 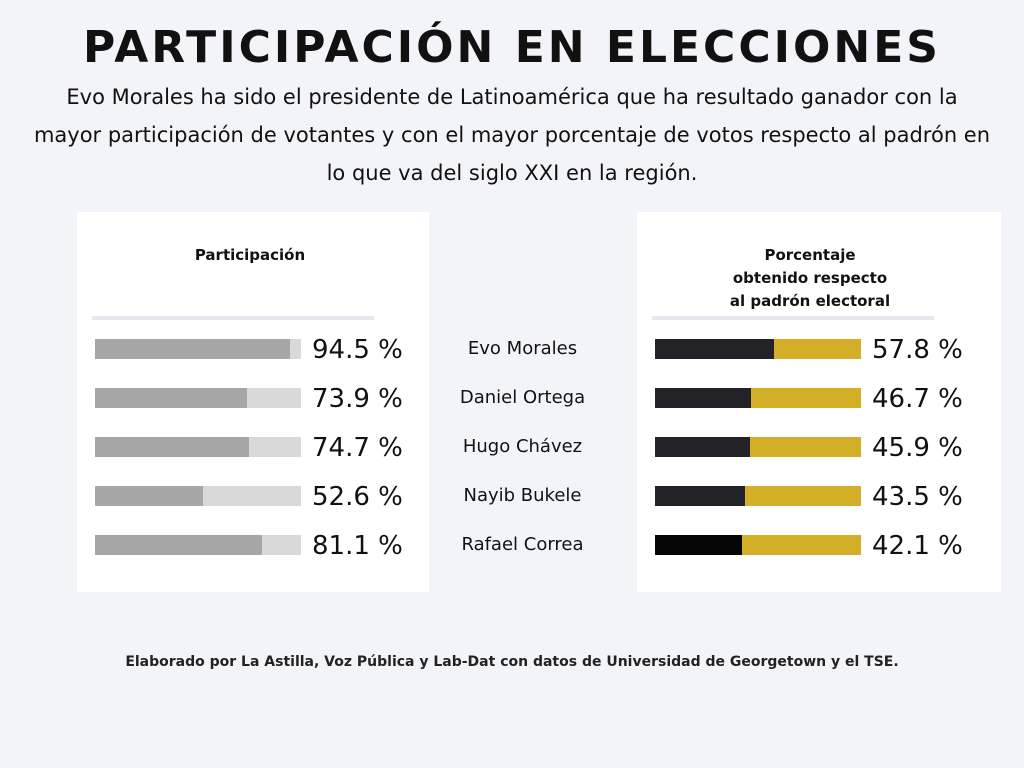 What do you see at coordinates (357, 350) in the screenshot?
I see `participation-value-label: 94.5 %` at bounding box center [357, 350].